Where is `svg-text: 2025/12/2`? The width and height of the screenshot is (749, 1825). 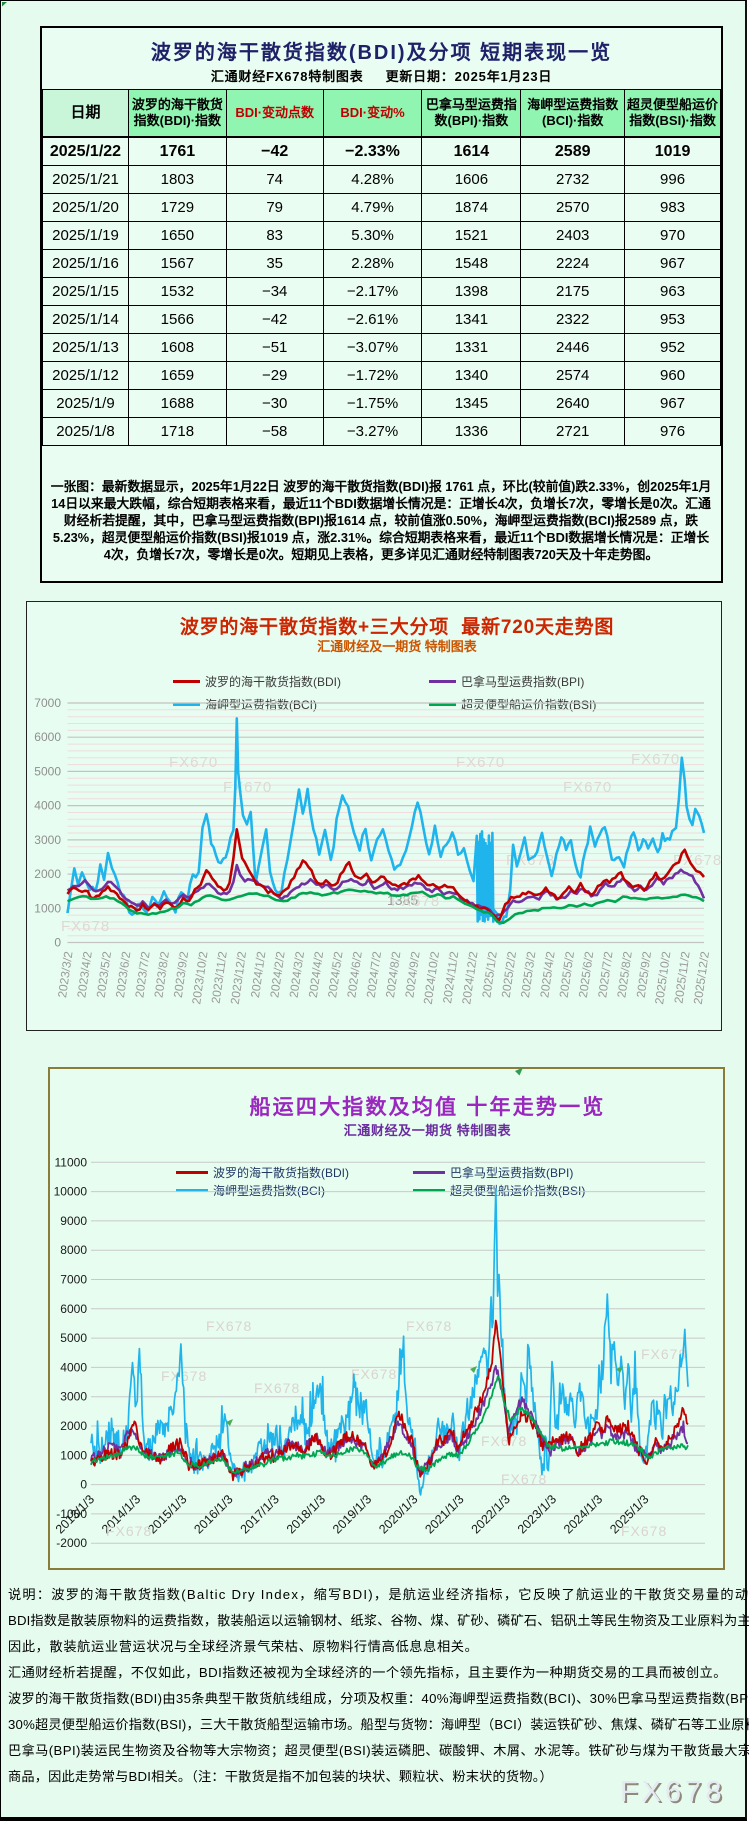 svg-text: 2025/12/2 is located at coordinates (701, 977).